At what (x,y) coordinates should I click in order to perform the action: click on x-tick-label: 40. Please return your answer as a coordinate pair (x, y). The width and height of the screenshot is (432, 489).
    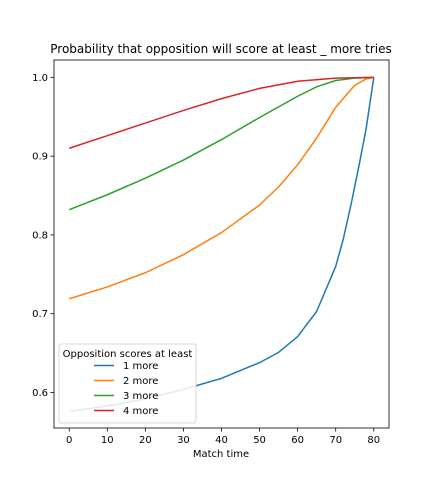
    Looking at the image, I should click on (221, 440).